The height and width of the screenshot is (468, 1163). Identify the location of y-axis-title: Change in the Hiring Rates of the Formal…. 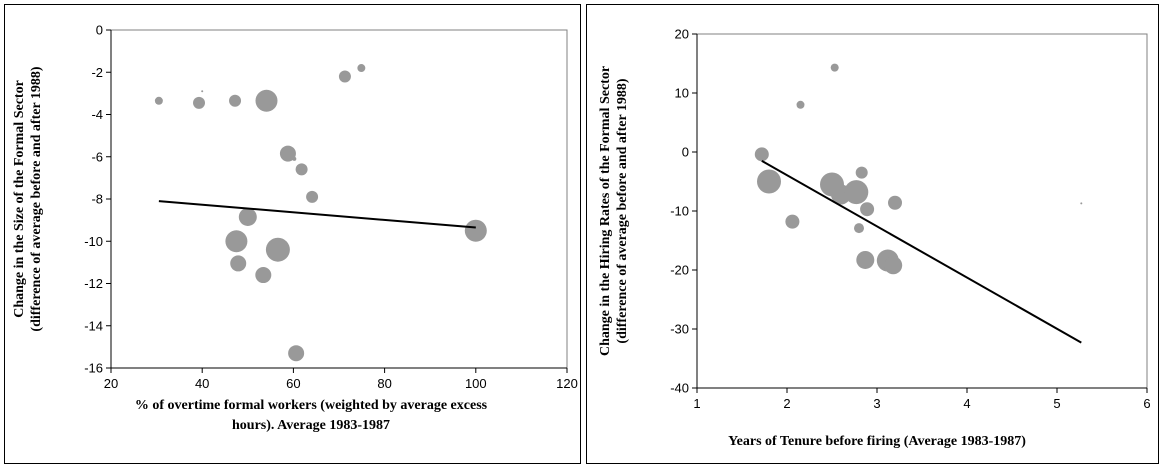
(605, 211).